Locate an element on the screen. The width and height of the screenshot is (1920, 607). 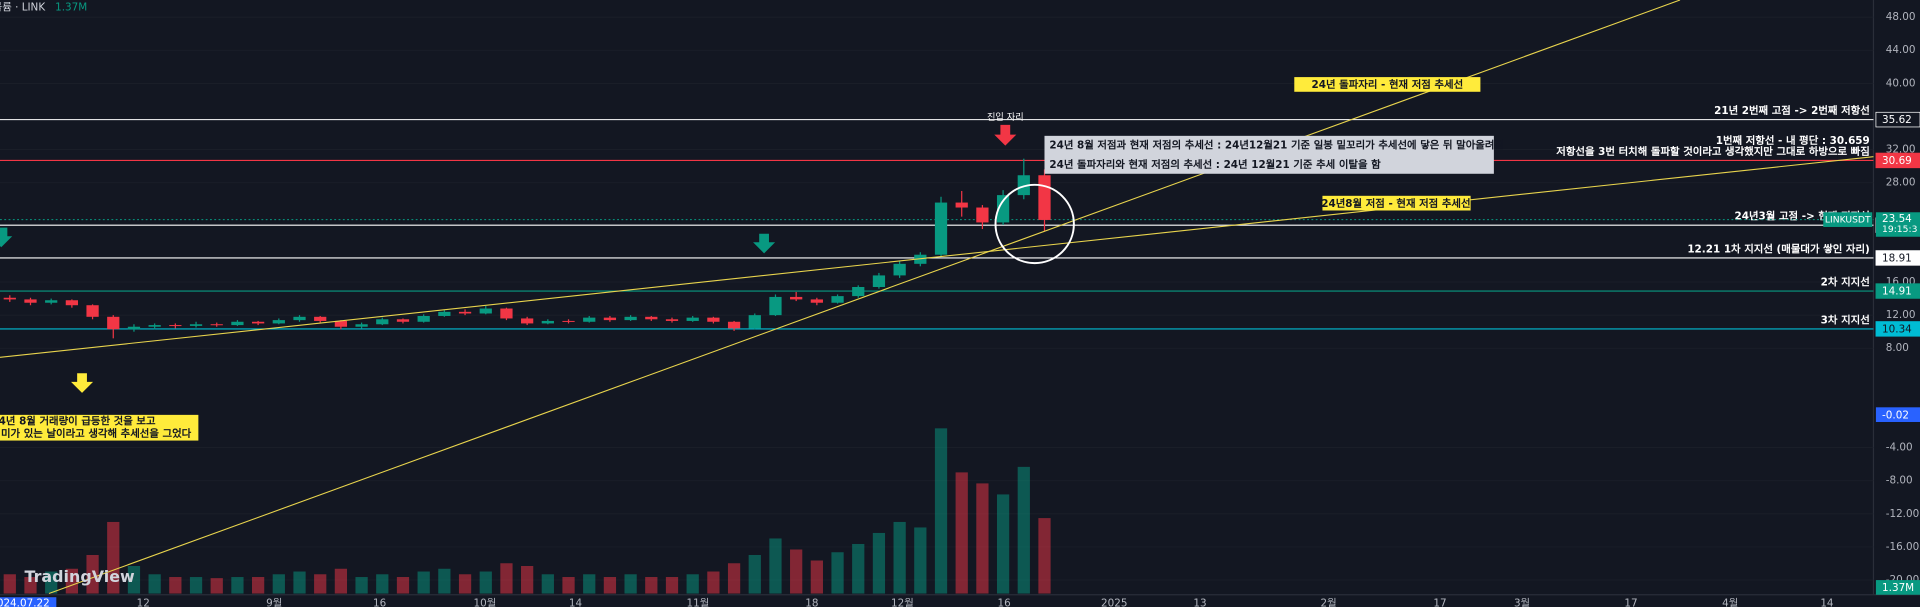
y-tick-label: 12.00 is located at coordinates (1901, 315).